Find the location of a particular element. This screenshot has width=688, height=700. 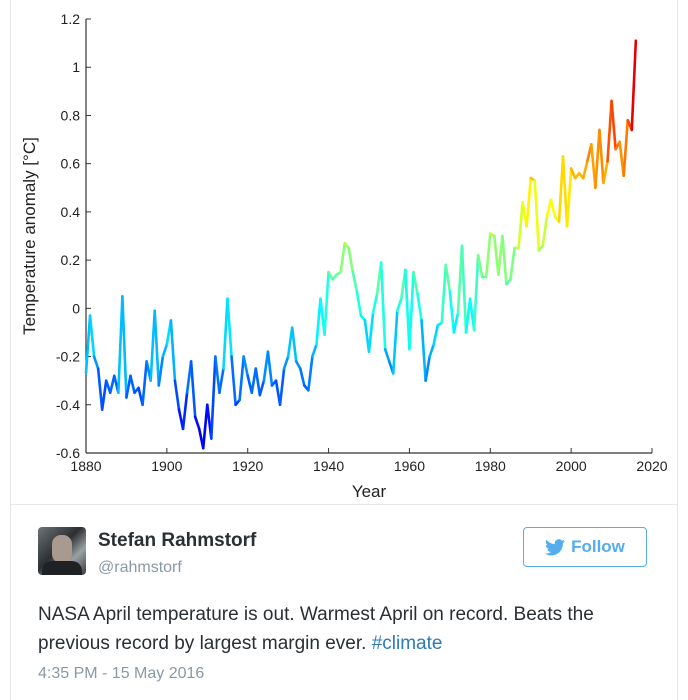

y-tick-label: 1 is located at coordinates (76, 67).